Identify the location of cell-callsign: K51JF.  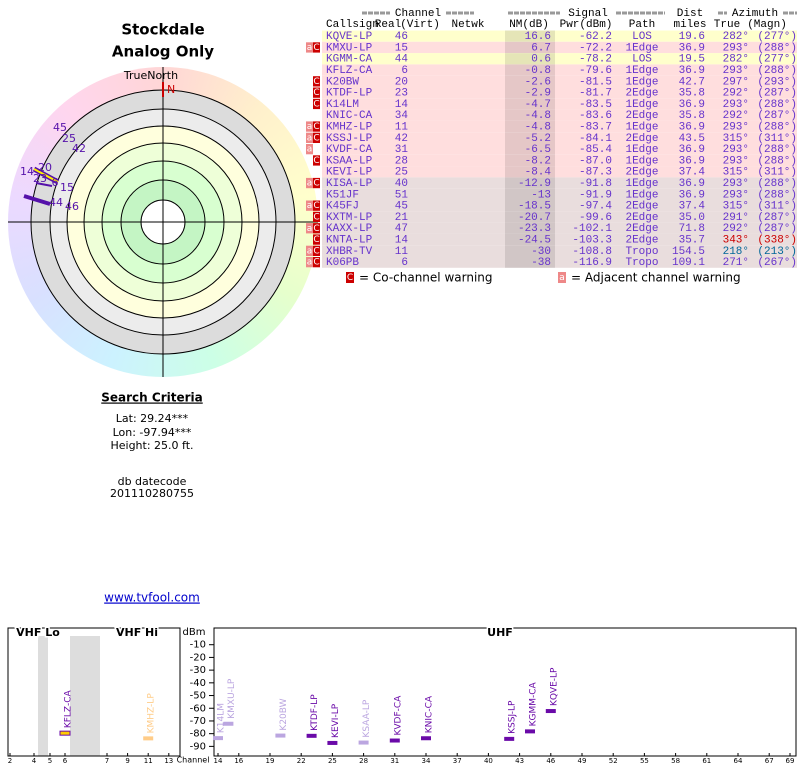
(342, 195).